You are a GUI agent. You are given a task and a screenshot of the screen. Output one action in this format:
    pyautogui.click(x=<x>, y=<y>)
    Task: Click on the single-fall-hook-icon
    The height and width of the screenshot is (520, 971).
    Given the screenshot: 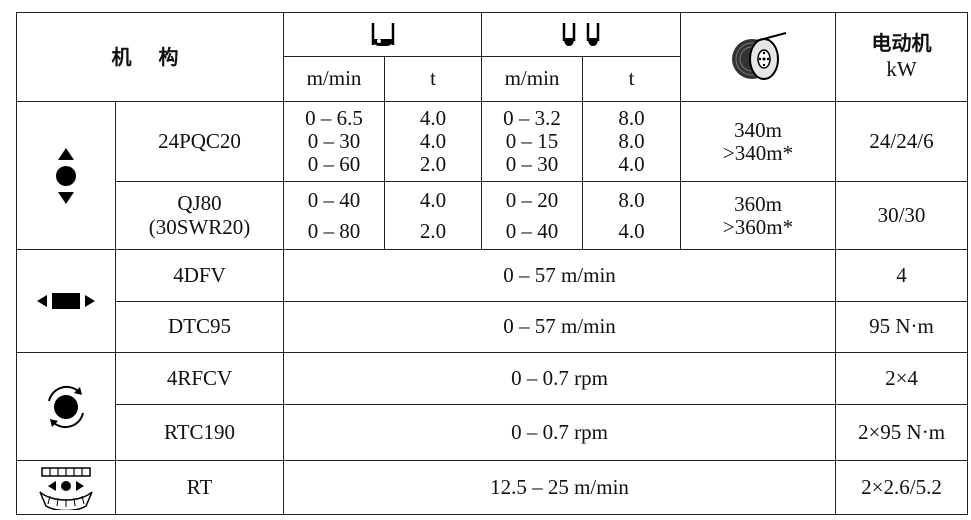 What is the action you would take?
    pyautogui.click(x=382, y=34)
    